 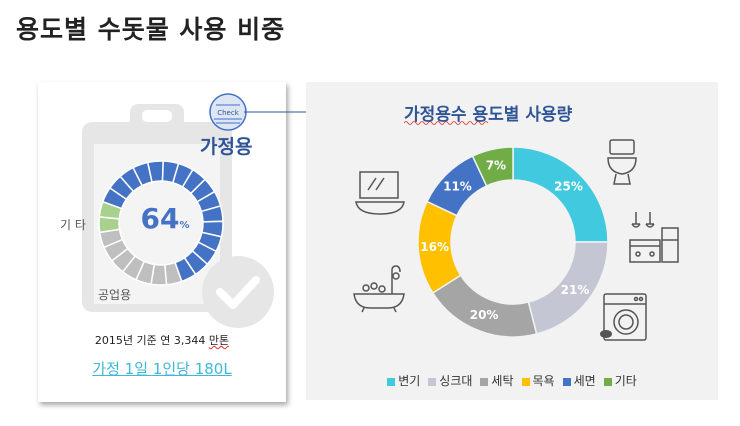 I want to click on center-value-wrap: 64%, so click(x=165, y=218).